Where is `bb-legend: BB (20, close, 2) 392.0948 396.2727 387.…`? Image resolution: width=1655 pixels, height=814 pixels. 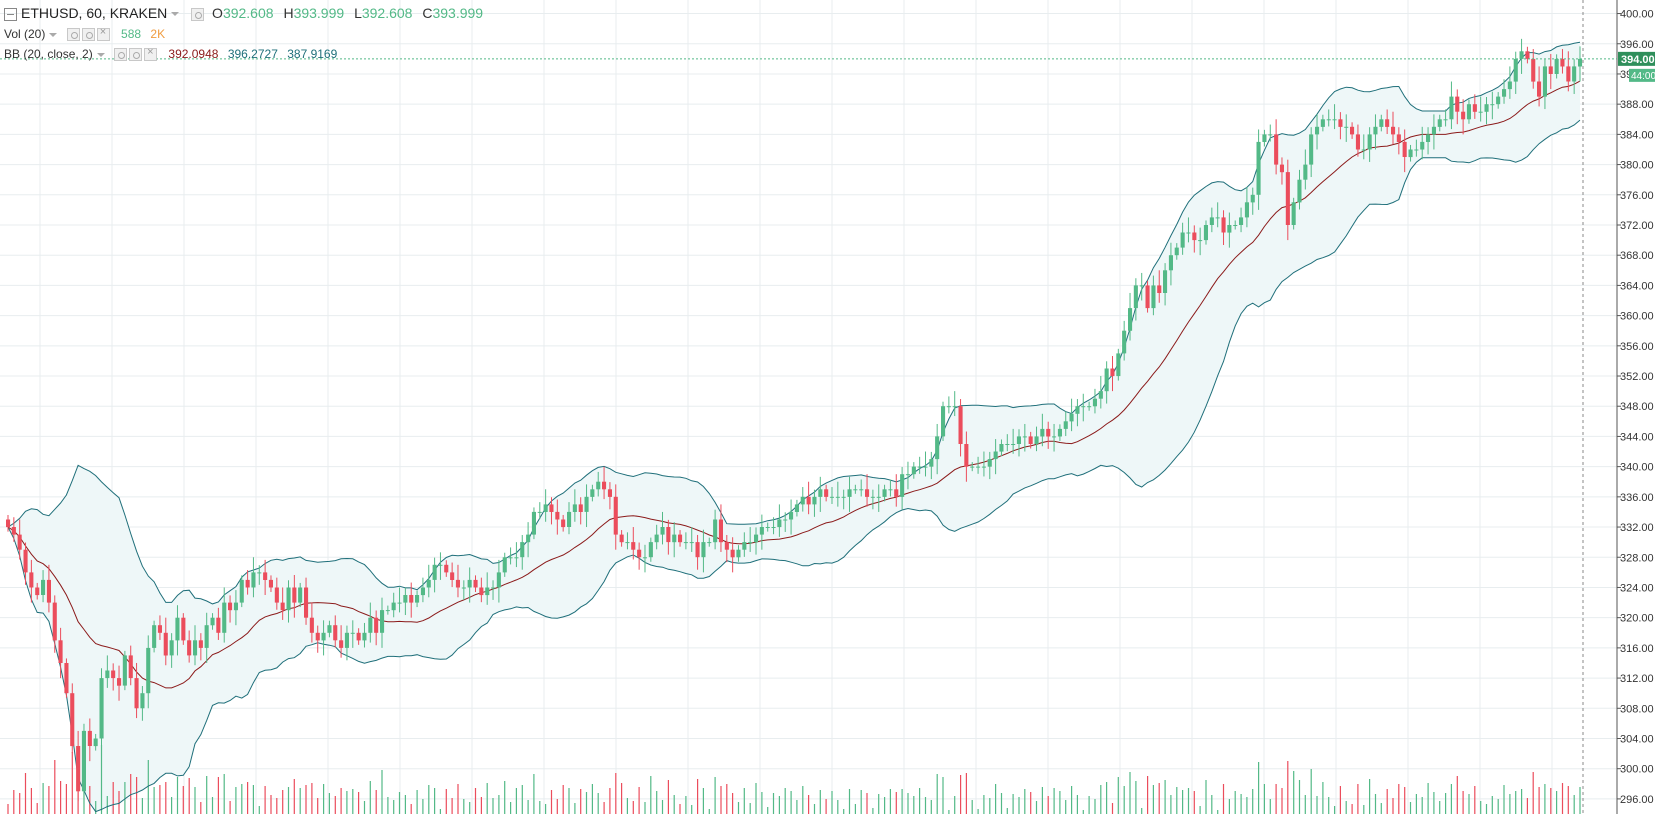 bb-legend: BB (20, close, 2) 392.0948 396.2727 387.… is located at coordinates (170, 54).